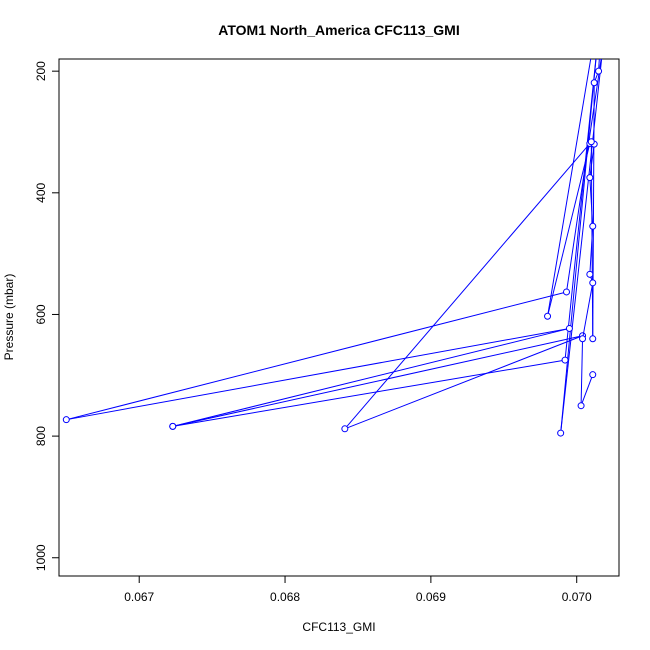 The width and height of the screenshot is (650, 650). What do you see at coordinates (338, 627) in the screenshot?
I see `x-axis-label: CFC113_GMI` at bounding box center [338, 627].